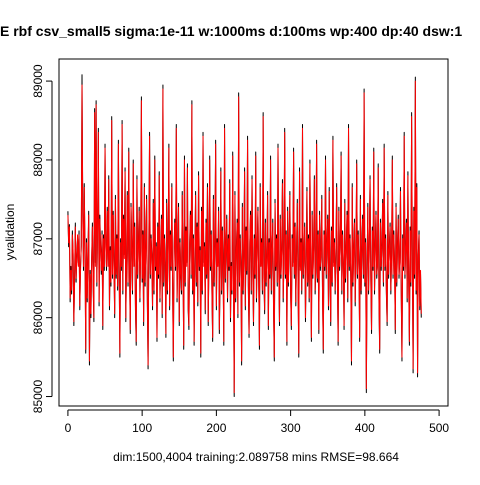 This screenshot has width=480, height=485. What do you see at coordinates (38, 397) in the screenshot?
I see `y-tick-label: 85000` at bounding box center [38, 397].